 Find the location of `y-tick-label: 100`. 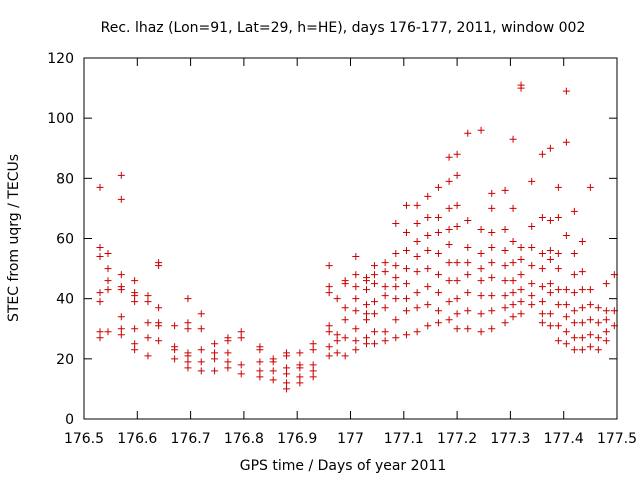

y-tick-label: 100 is located at coordinates (60, 119).